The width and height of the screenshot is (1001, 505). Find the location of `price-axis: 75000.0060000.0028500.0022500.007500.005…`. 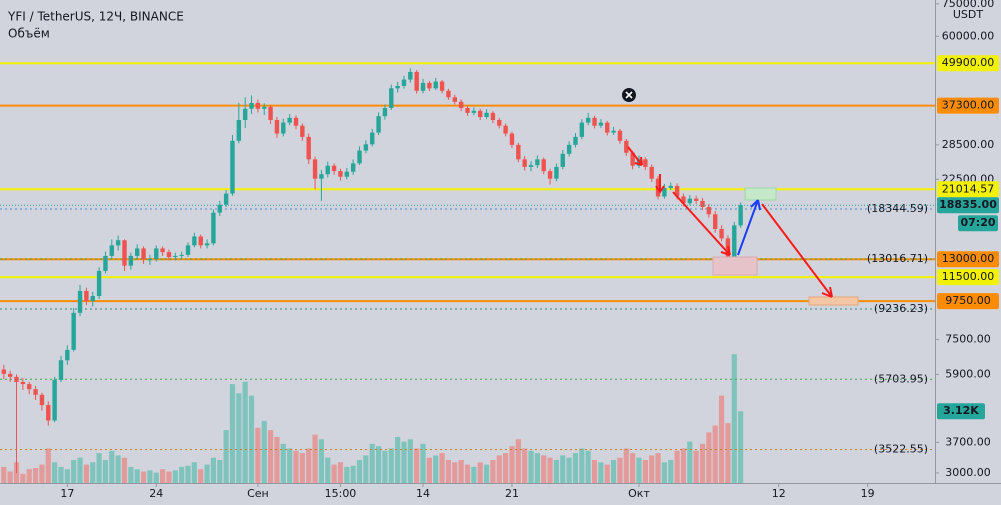

price-axis: 75000.0060000.0028500.0022500.007500.005… is located at coordinates (967, 239).